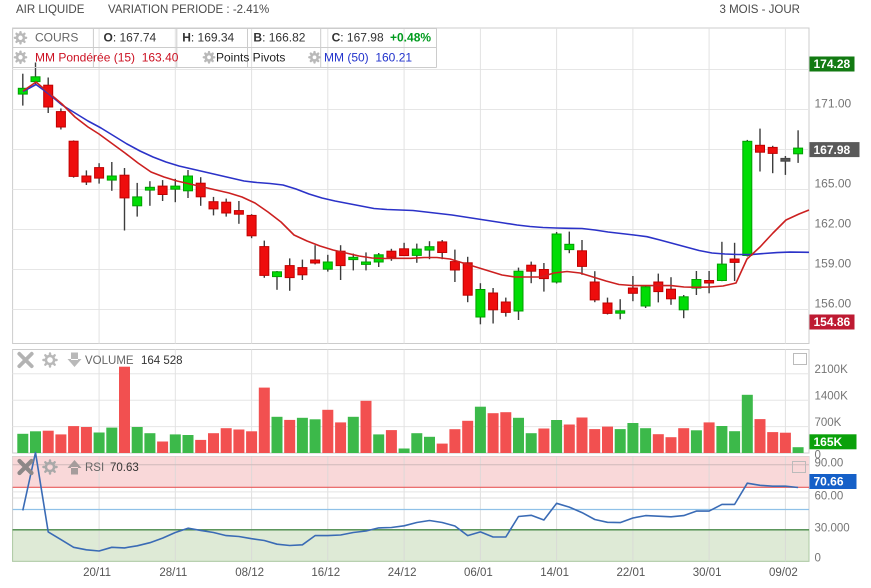 The height and width of the screenshot is (588, 871). I want to click on svg-text: 28/11, so click(173, 573).